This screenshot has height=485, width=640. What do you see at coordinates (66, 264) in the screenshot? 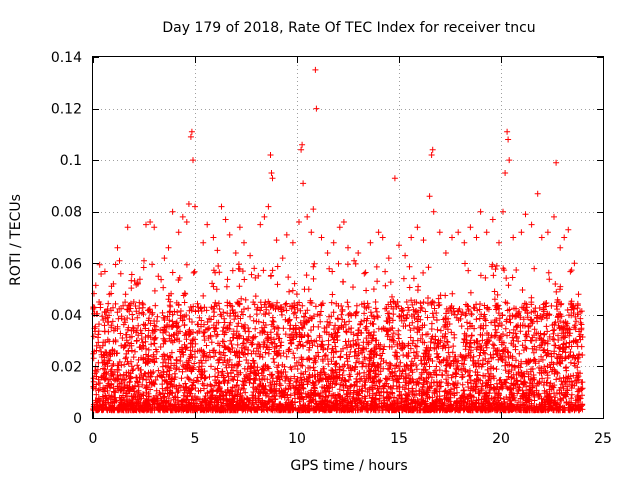
I see `y-tick-label: 0.06` at bounding box center [66, 264].